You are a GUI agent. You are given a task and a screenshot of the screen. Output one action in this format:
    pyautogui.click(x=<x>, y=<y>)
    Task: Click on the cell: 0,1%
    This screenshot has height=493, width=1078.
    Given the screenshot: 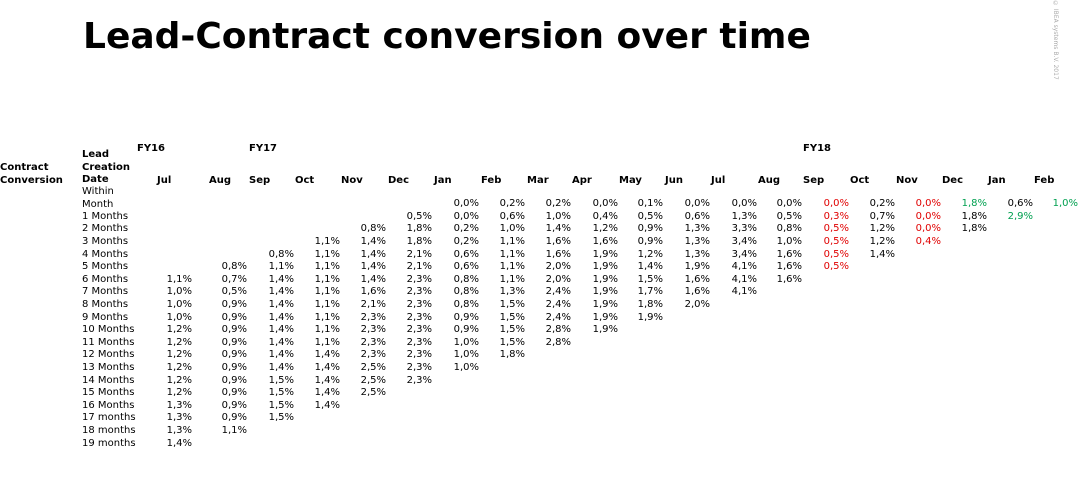 What is the action you would take?
    pyautogui.click(x=650, y=203)
    